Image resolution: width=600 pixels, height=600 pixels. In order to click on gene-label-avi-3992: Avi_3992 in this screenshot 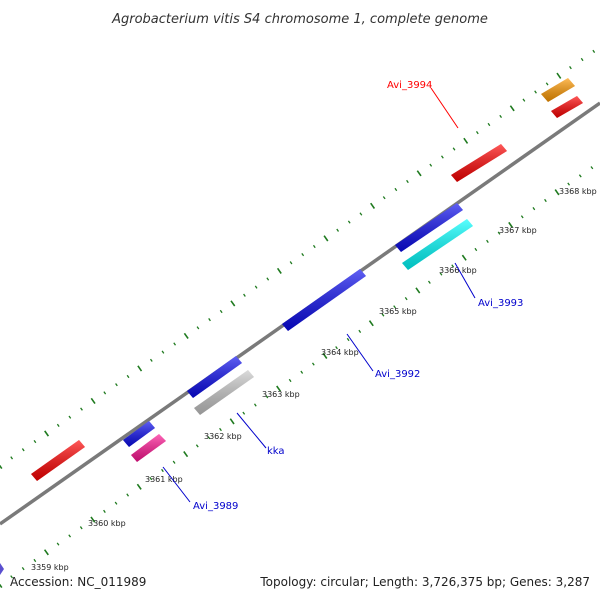, I will do `click(397, 374)`.